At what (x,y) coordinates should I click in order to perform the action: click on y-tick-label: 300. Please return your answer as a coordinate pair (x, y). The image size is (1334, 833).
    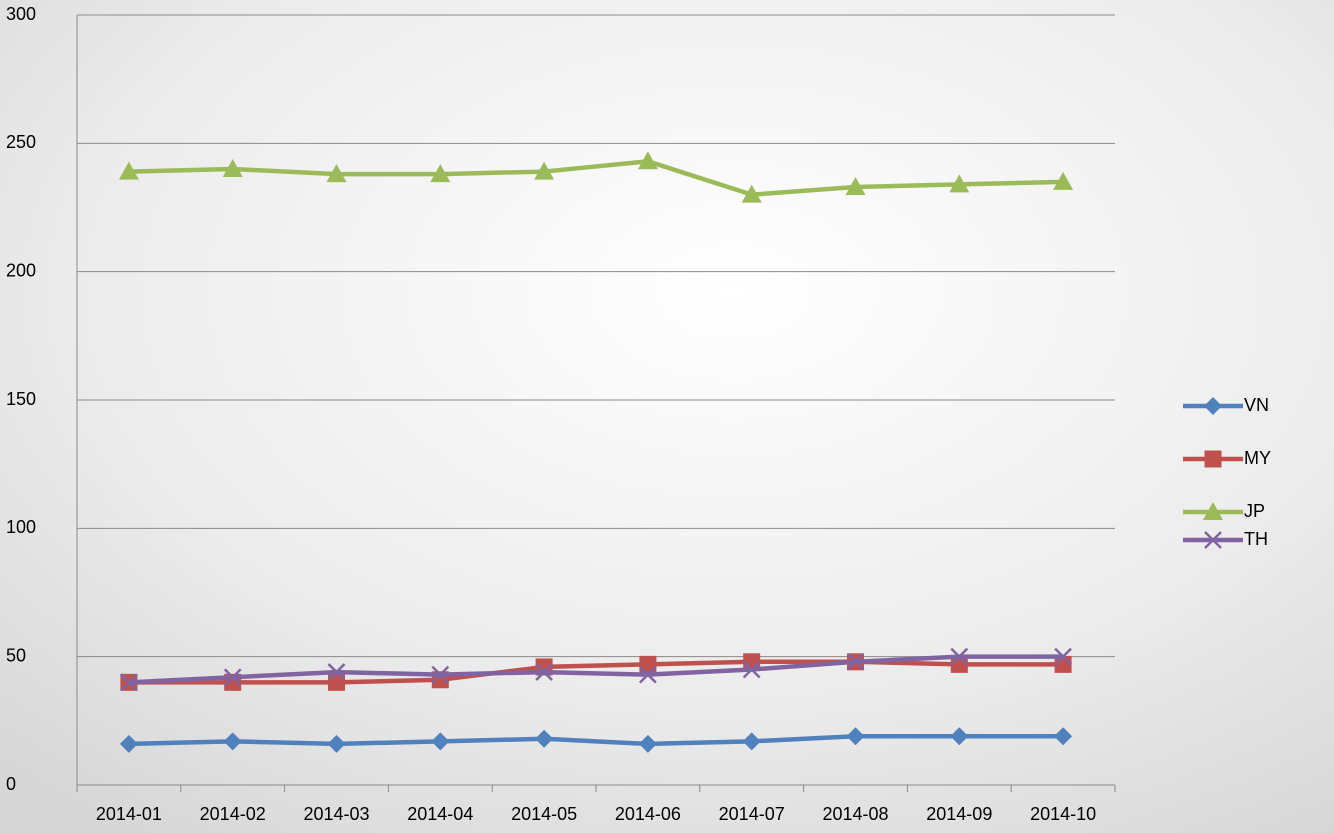
    Looking at the image, I should click on (21, 14).